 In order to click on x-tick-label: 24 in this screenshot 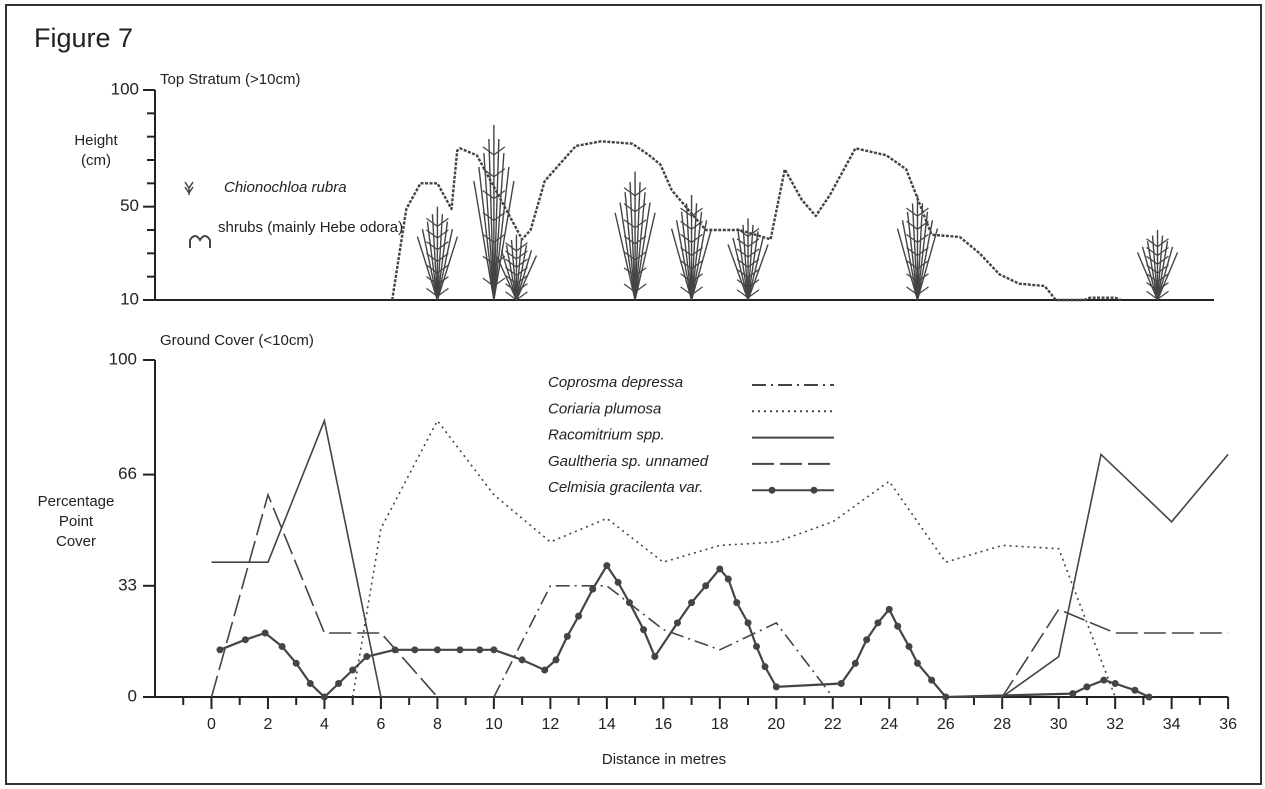, I will do `click(889, 724)`.